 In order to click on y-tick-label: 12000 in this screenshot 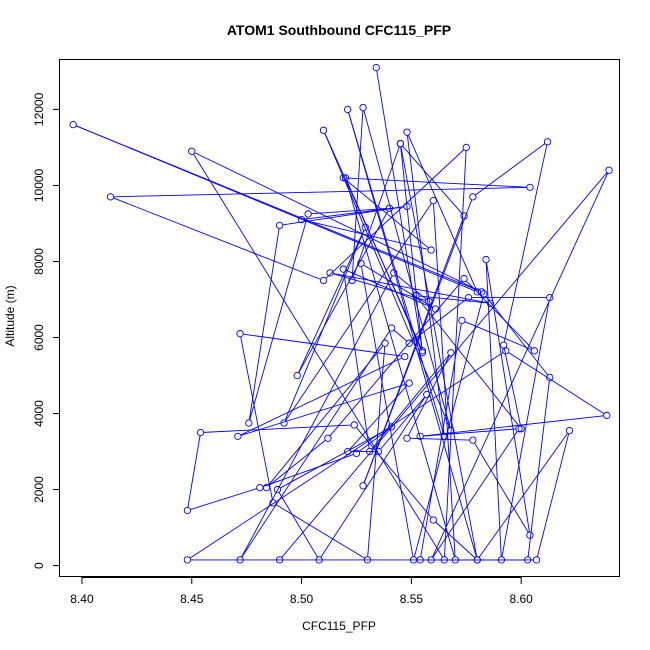, I will do `click(39, 109)`.